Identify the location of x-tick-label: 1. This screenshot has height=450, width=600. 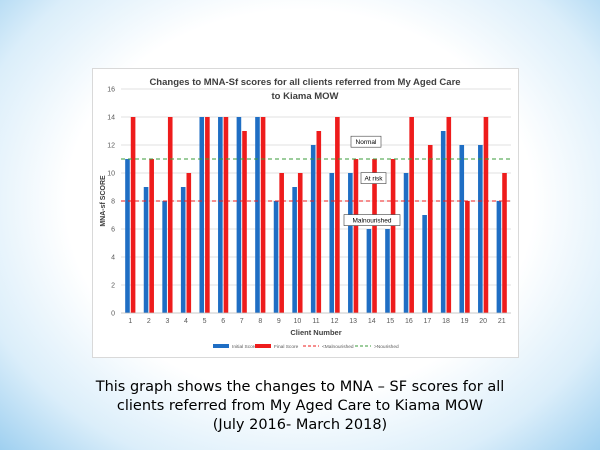
(130, 321).